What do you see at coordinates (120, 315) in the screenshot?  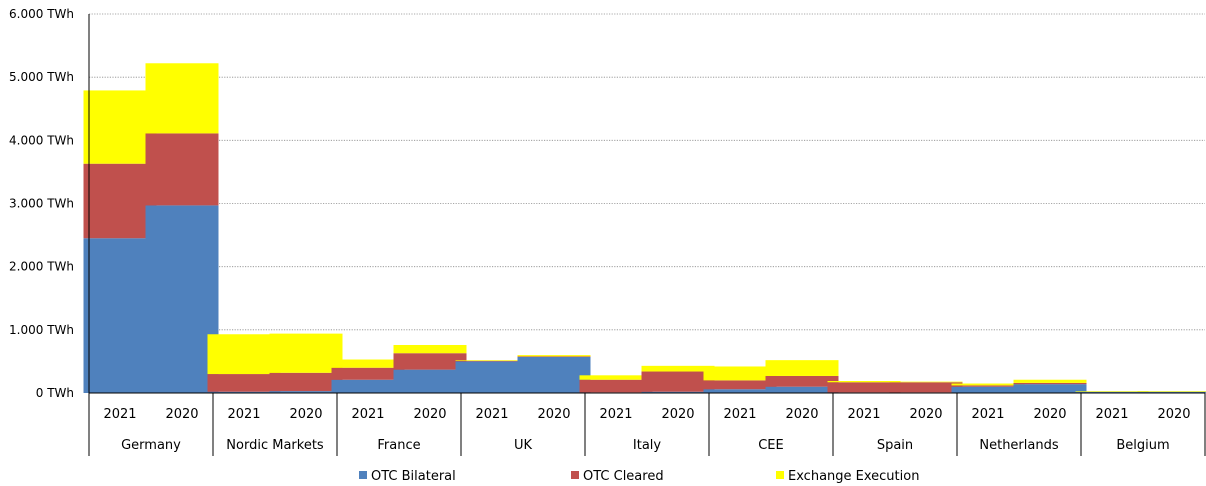 I see `bar-otc-bilateral-germany-2021` at bounding box center [120, 315].